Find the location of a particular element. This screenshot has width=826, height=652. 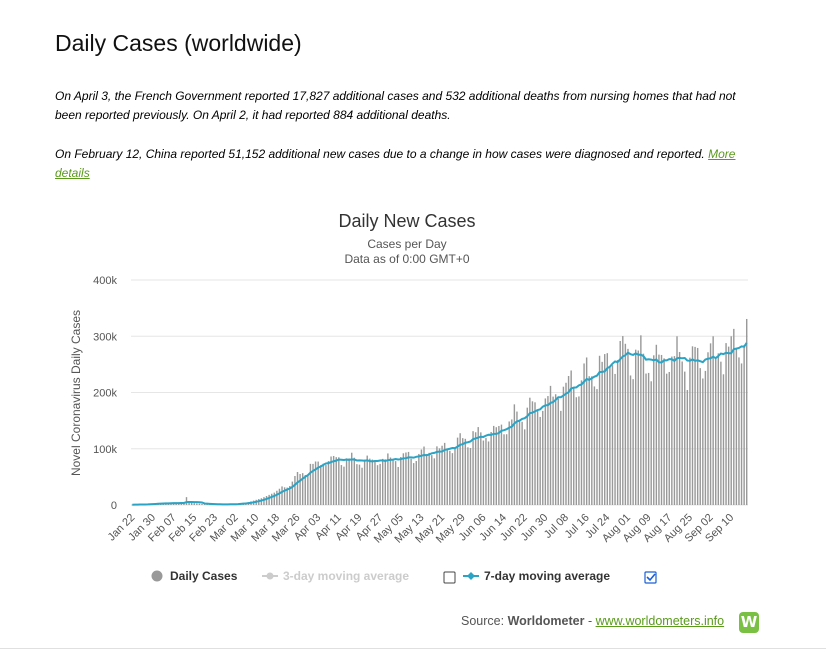

legend-item-7day: 7-day moving average is located at coordinates (536, 576).